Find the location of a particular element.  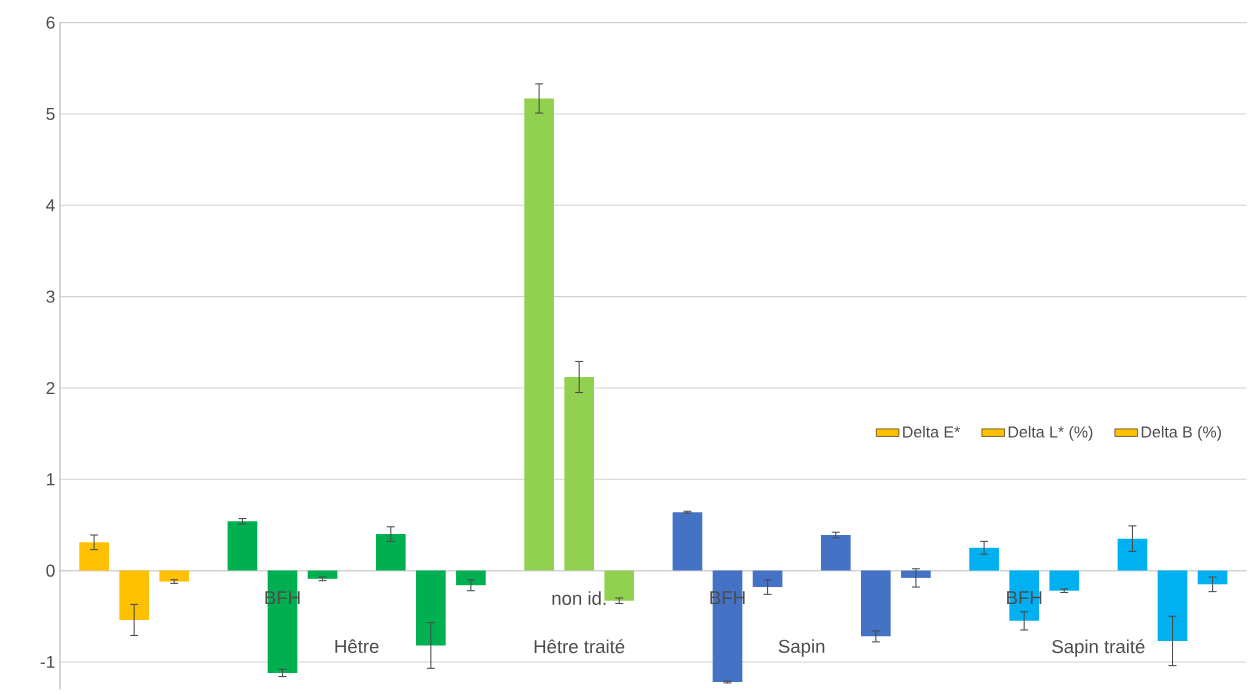

y-tick-label: 6 is located at coordinates (50, 22).